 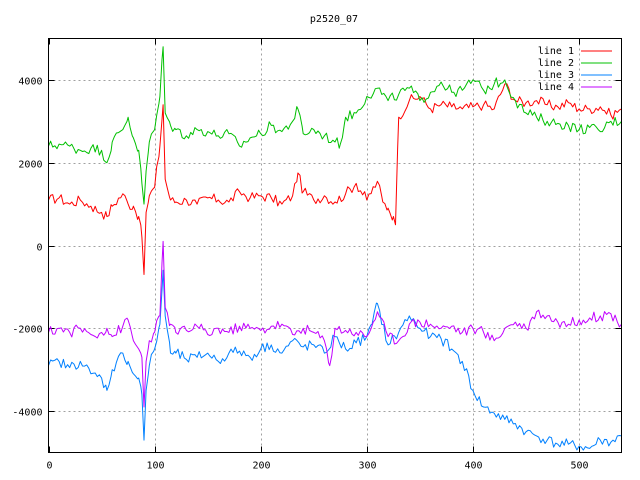 I want to click on legend-label: line 3, so click(x=556, y=75).